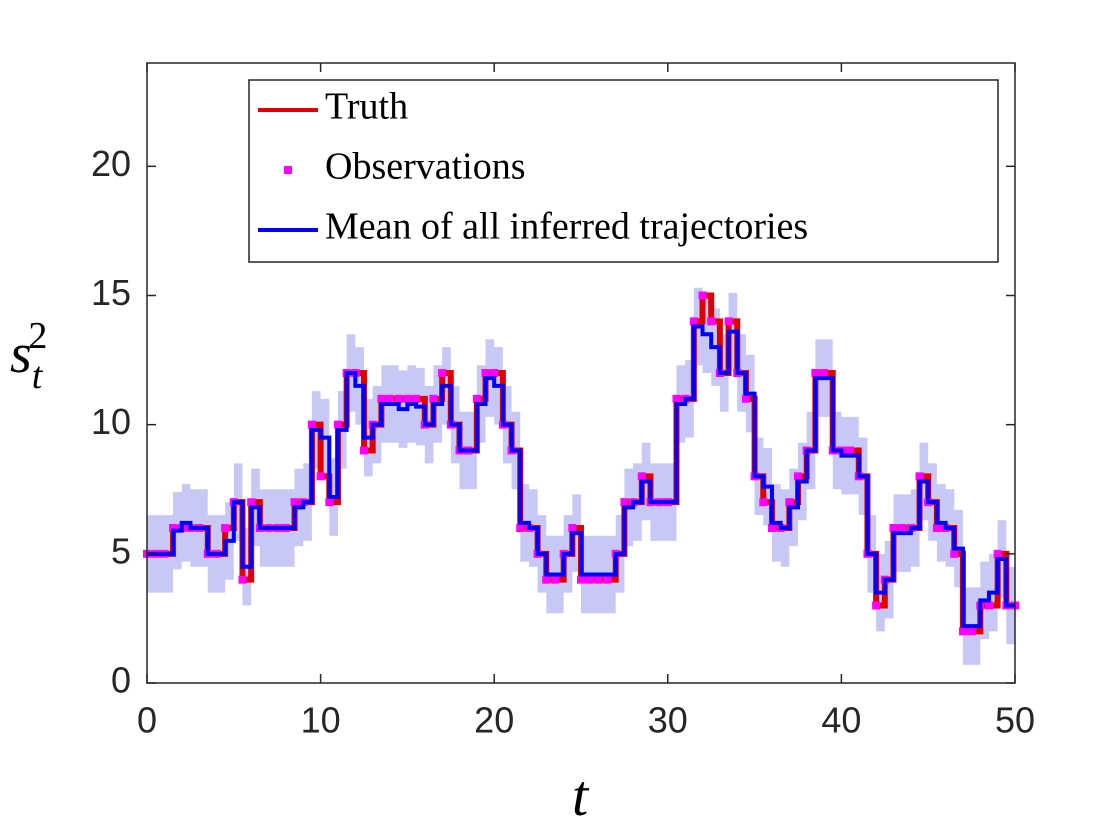  I want to click on x-tick-label: 40, so click(841, 720).